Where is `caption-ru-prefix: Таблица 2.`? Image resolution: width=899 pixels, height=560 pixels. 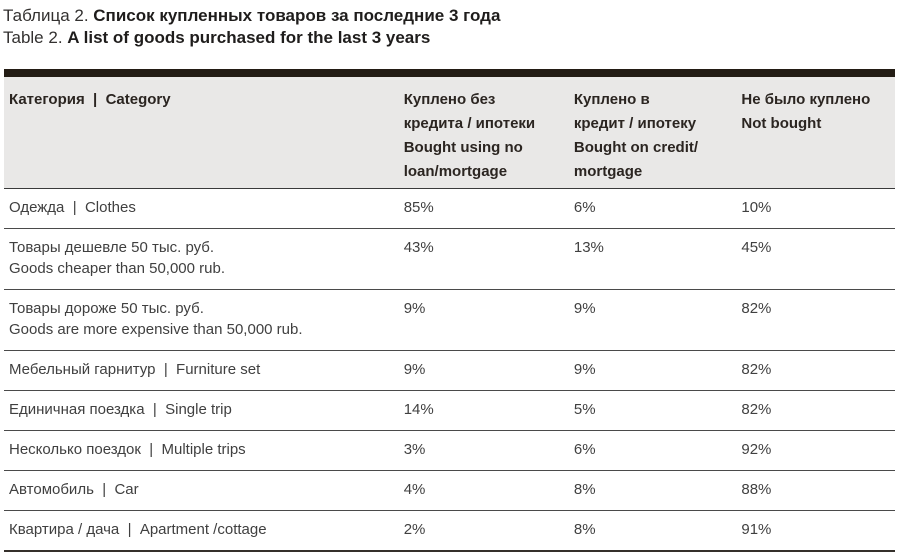
caption-ru-prefix: Таблица 2. is located at coordinates (48, 15).